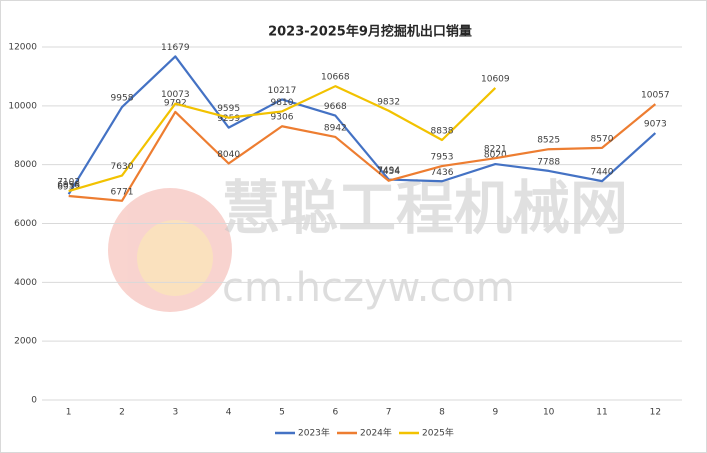  Describe the element at coordinates (228, 109) in the screenshot. I see `data-label: 9595` at that location.